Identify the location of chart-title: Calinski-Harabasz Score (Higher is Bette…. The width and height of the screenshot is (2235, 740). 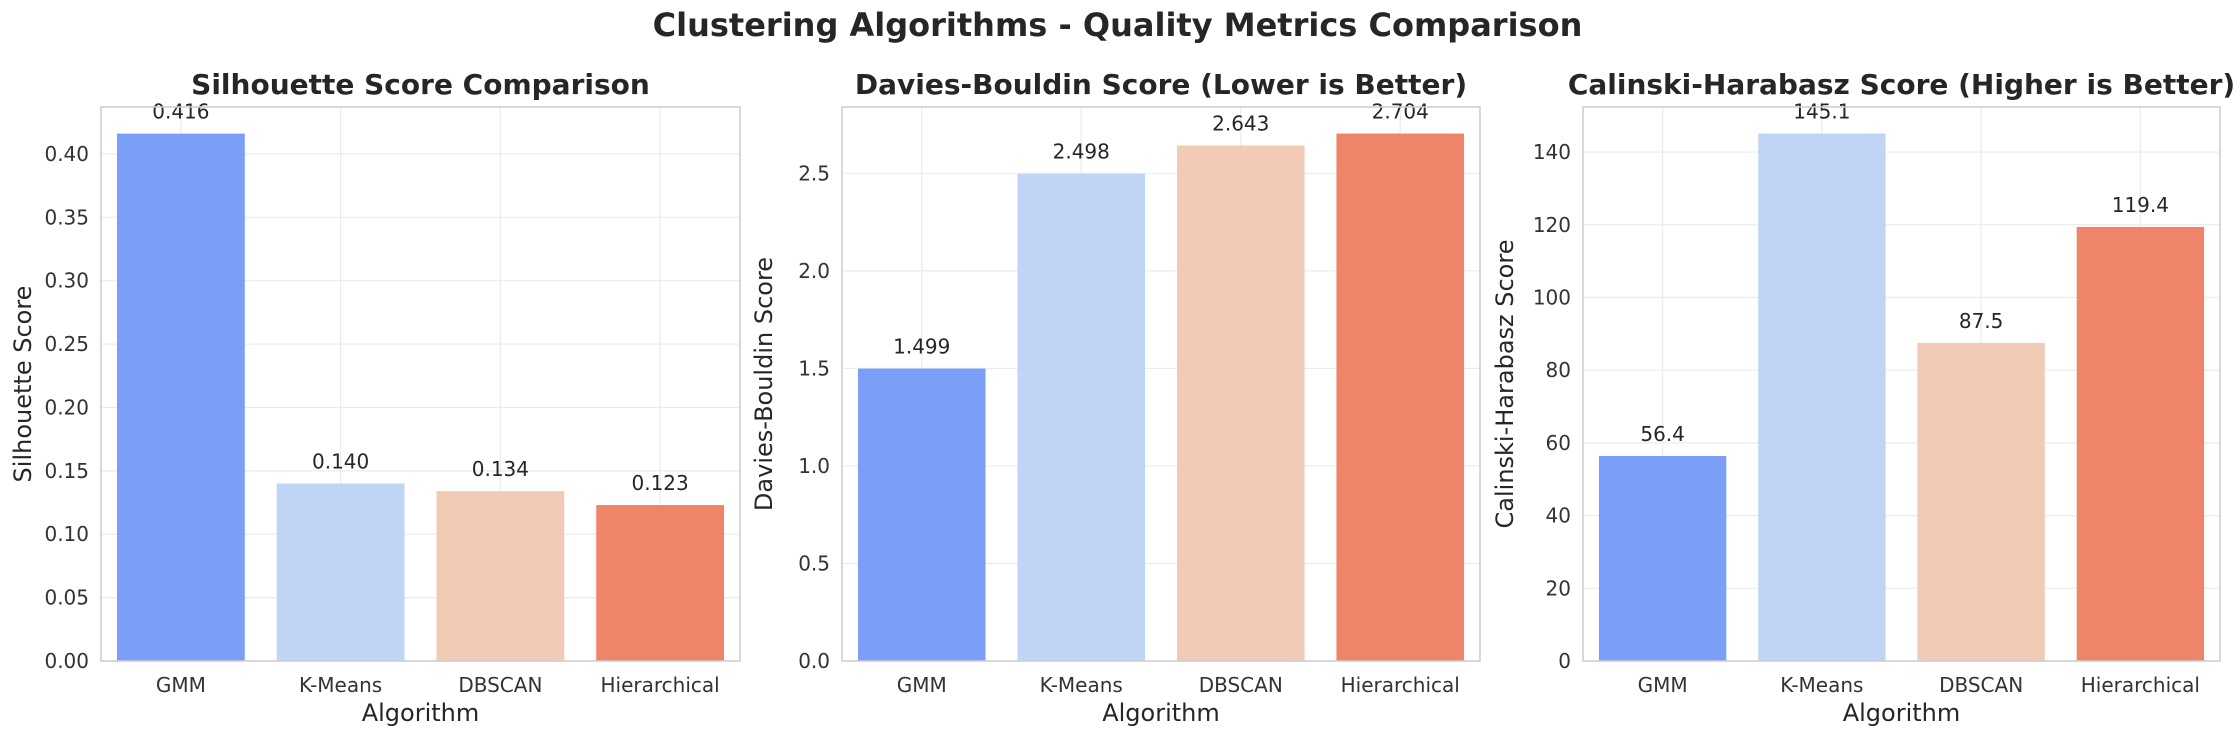
(1901, 84).